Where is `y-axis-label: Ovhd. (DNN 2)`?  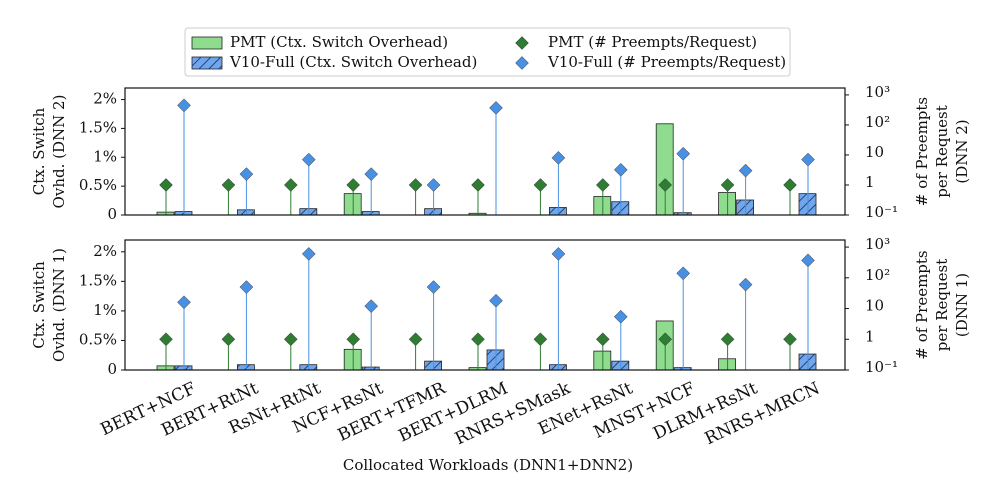
y-axis-label: Ovhd. (DNN 2) is located at coordinates (59, 152).